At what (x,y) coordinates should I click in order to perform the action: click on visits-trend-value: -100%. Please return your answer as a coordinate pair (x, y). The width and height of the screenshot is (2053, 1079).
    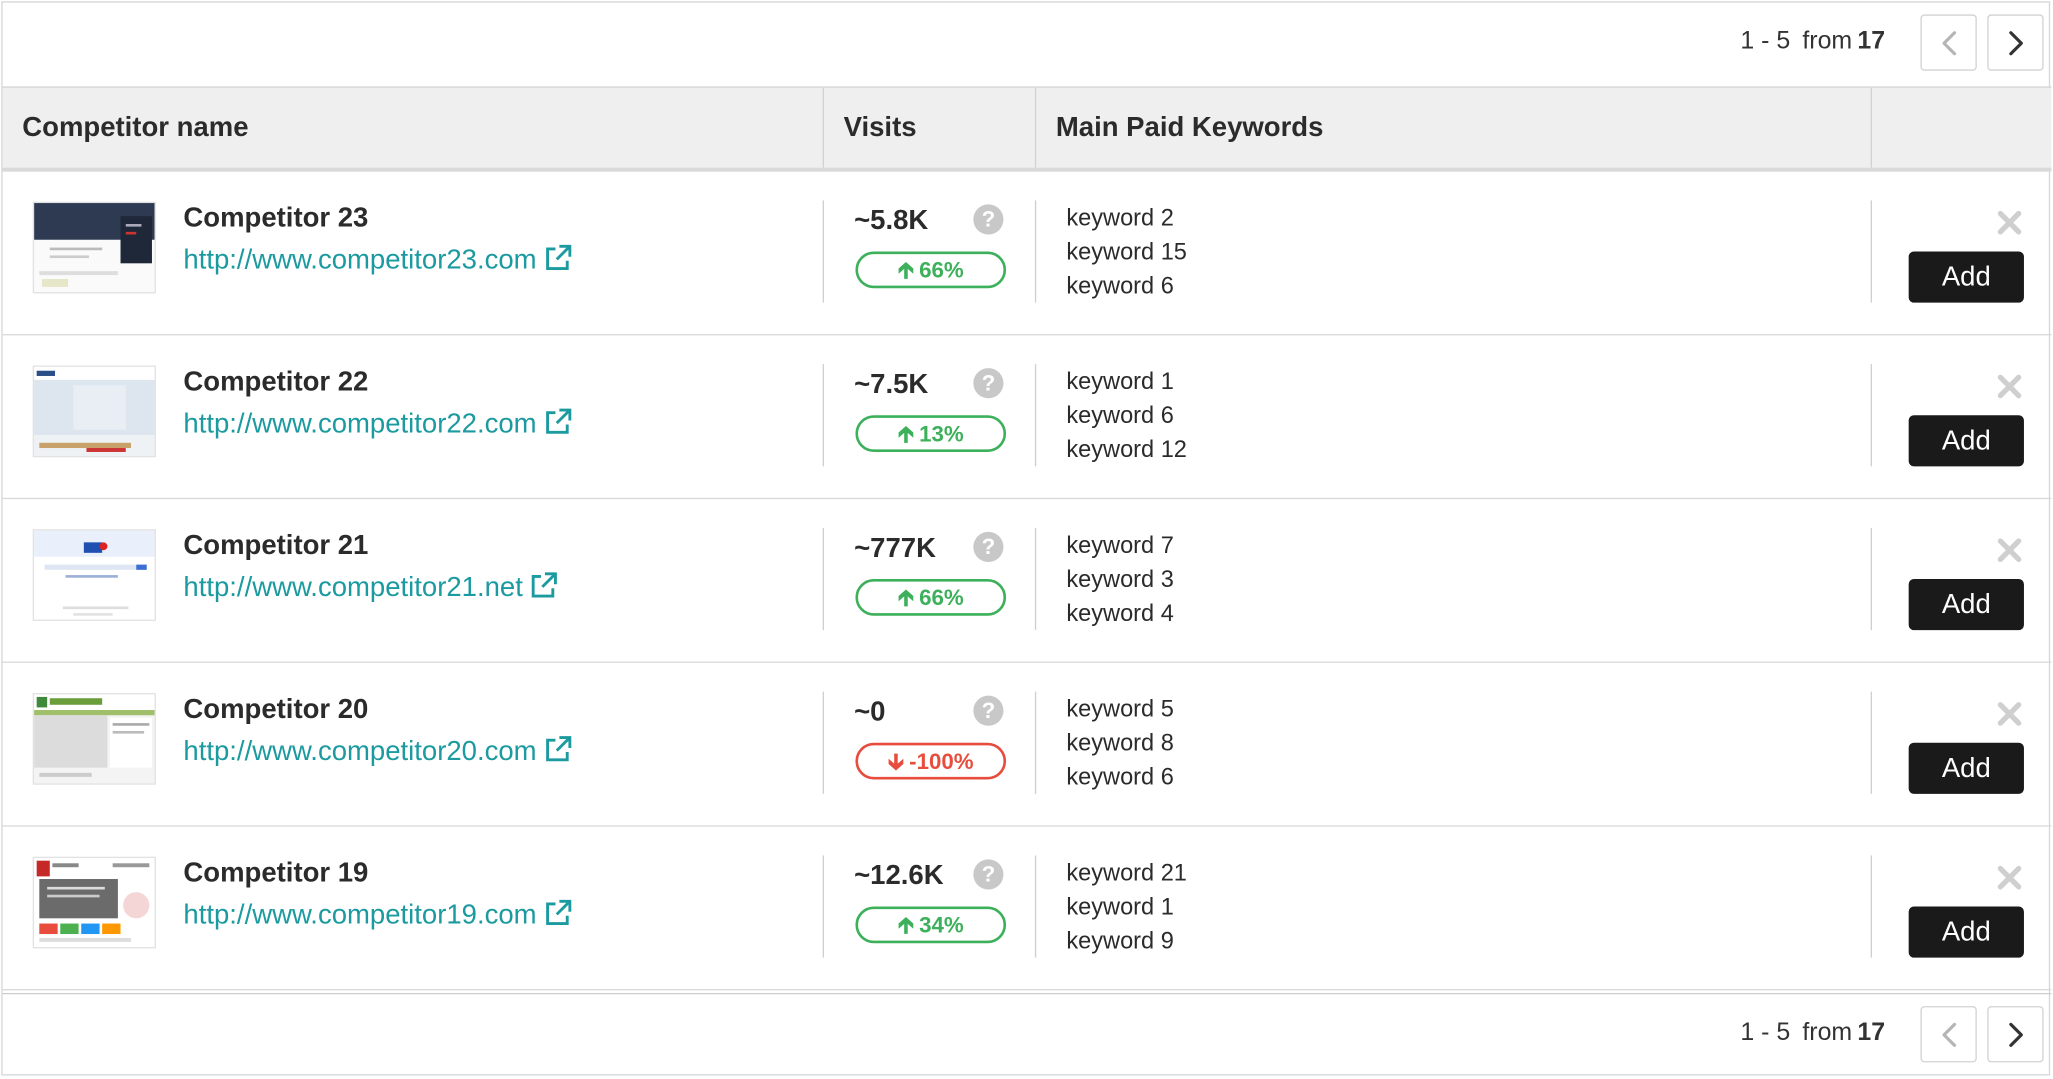
    Looking at the image, I should click on (941, 762).